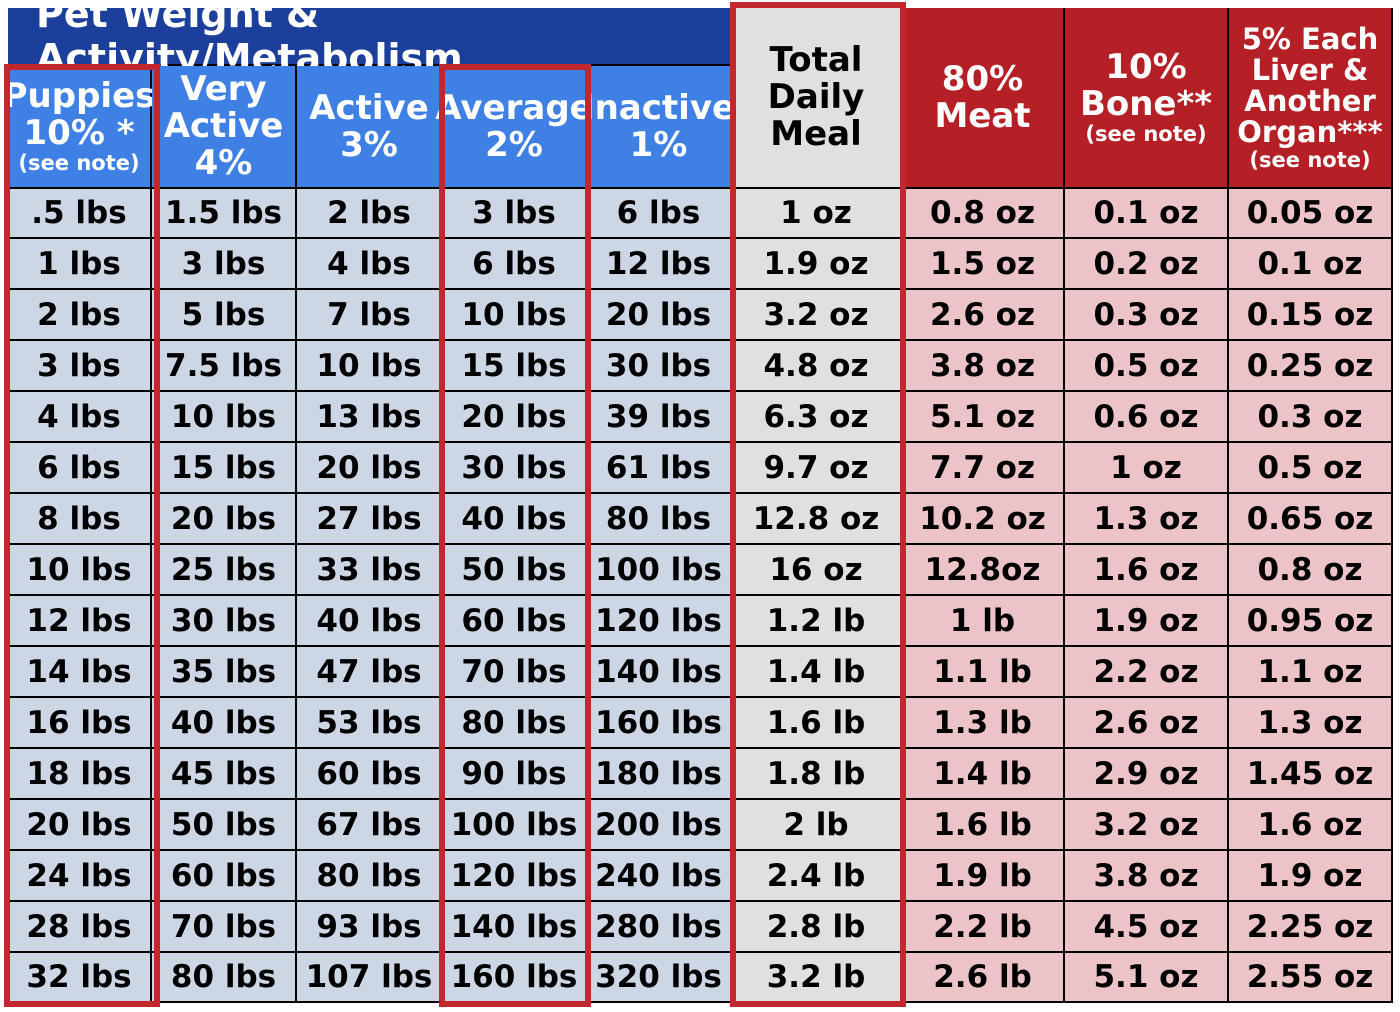 This screenshot has height=1012, width=1400. Describe the element at coordinates (1147, 723) in the screenshot. I see `cell-bone: 2.6 oz` at that location.